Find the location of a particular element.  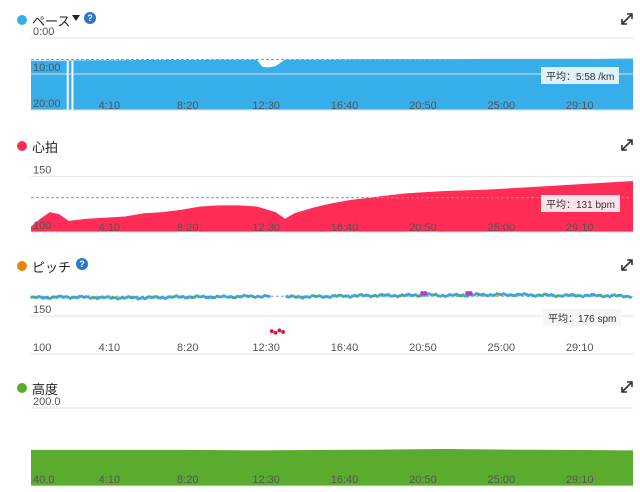

pace-x-tick-label: 16:40 is located at coordinates (345, 106).